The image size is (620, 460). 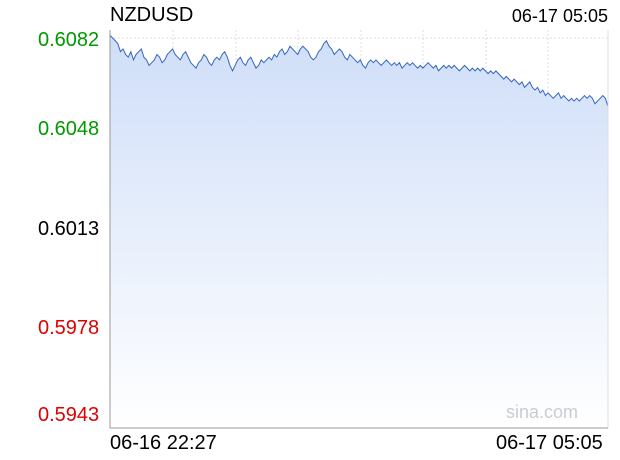 I want to click on y-tick-label: 0.6048, so click(x=69, y=129).